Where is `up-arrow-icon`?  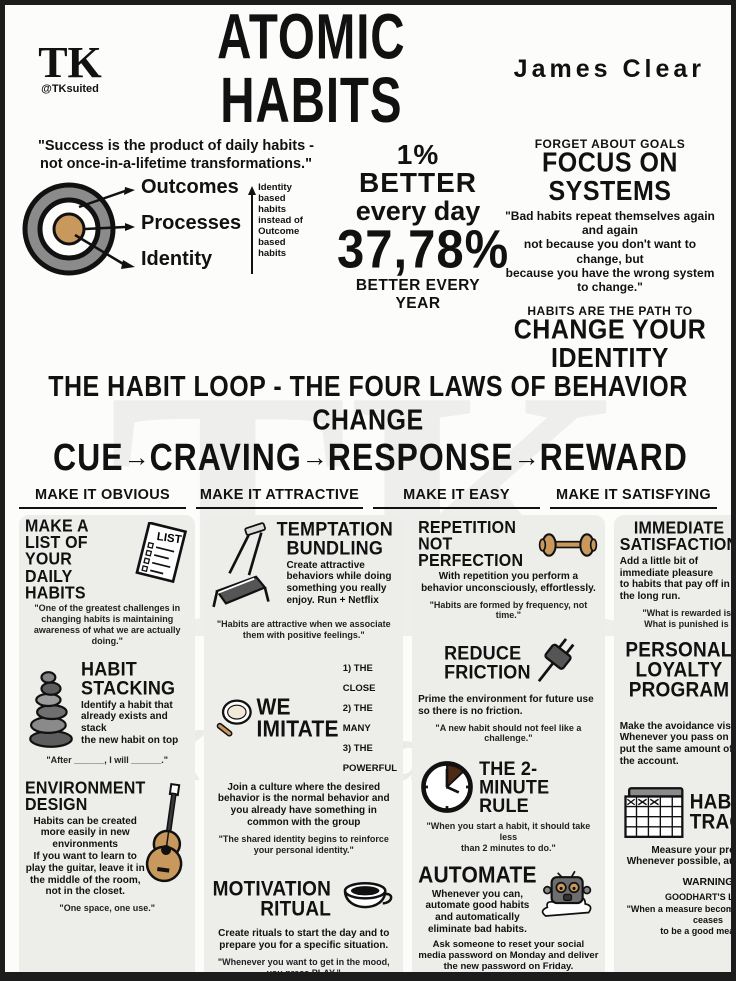 up-arrow-icon is located at coordinates (251, 230).